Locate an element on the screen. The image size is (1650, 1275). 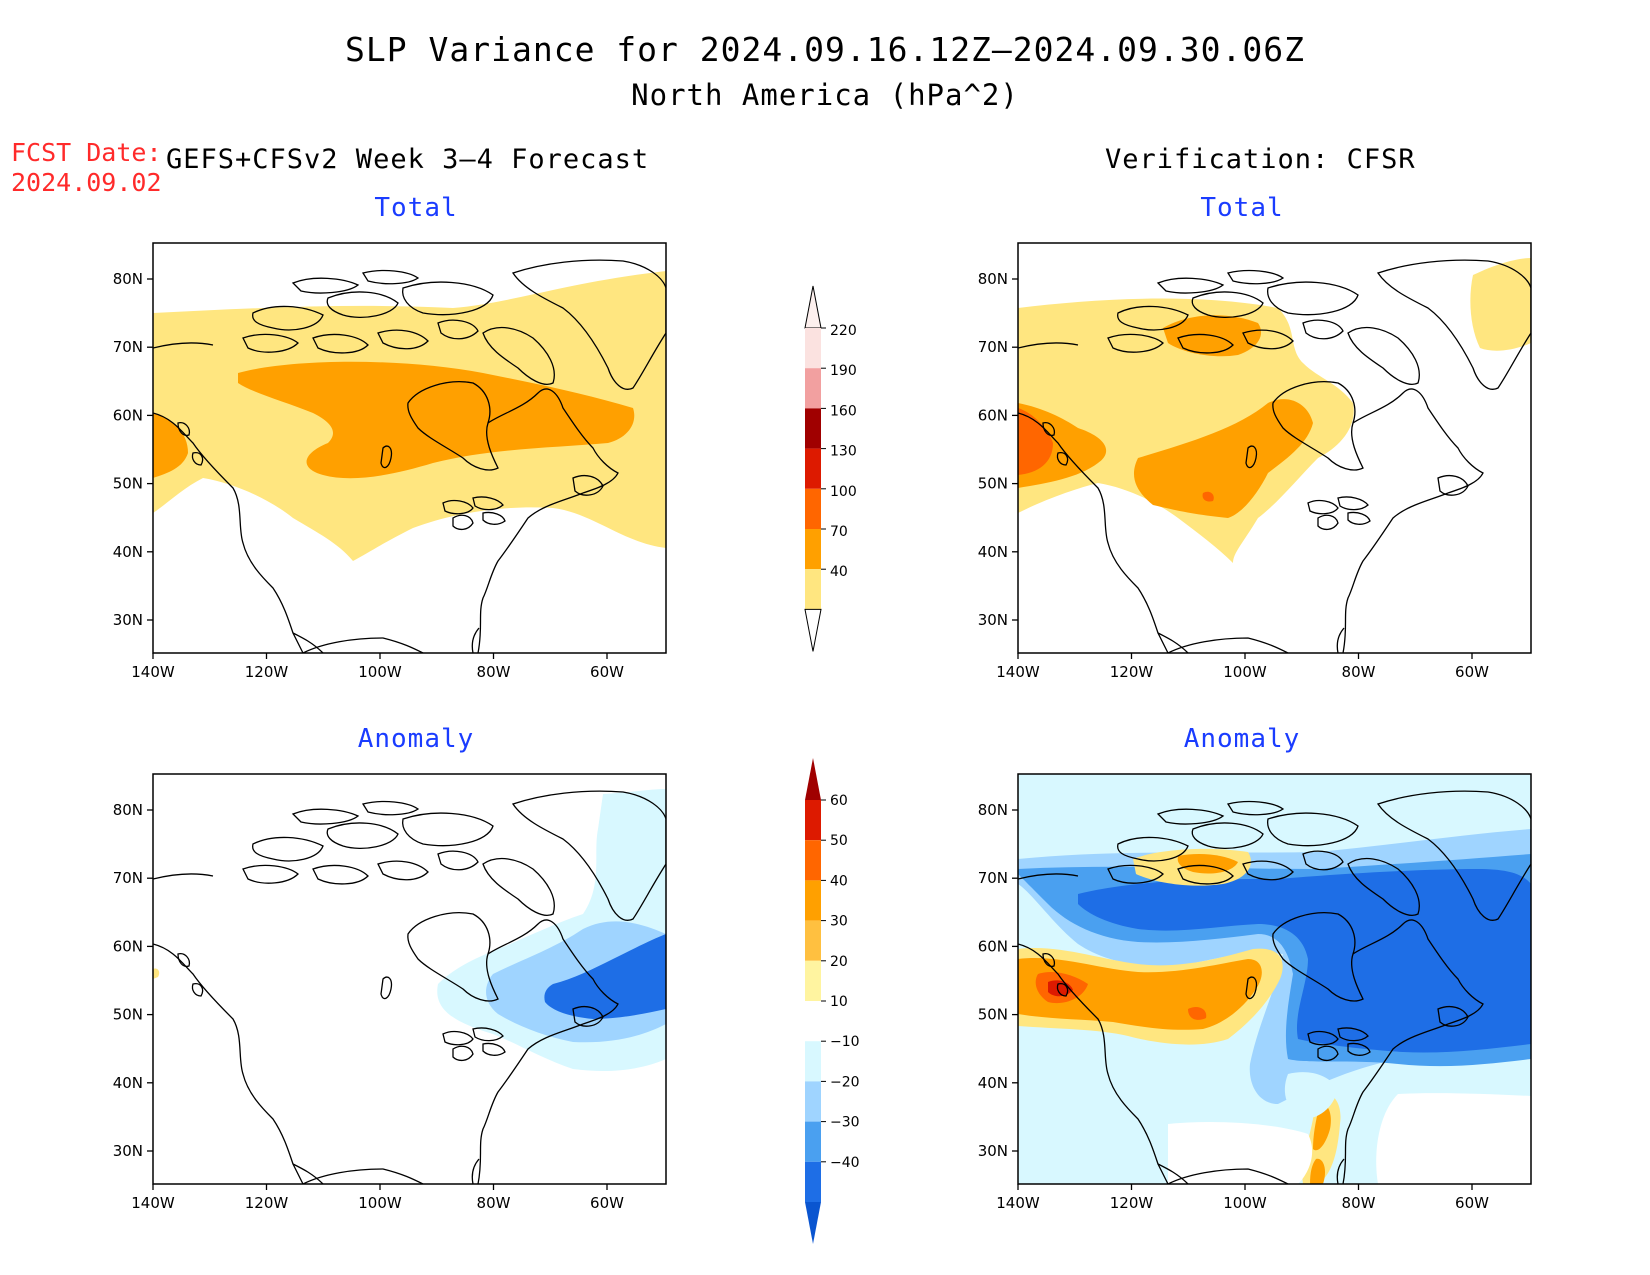
colorbar-anomaly-label: 50 is located at coordinates (839, 841).